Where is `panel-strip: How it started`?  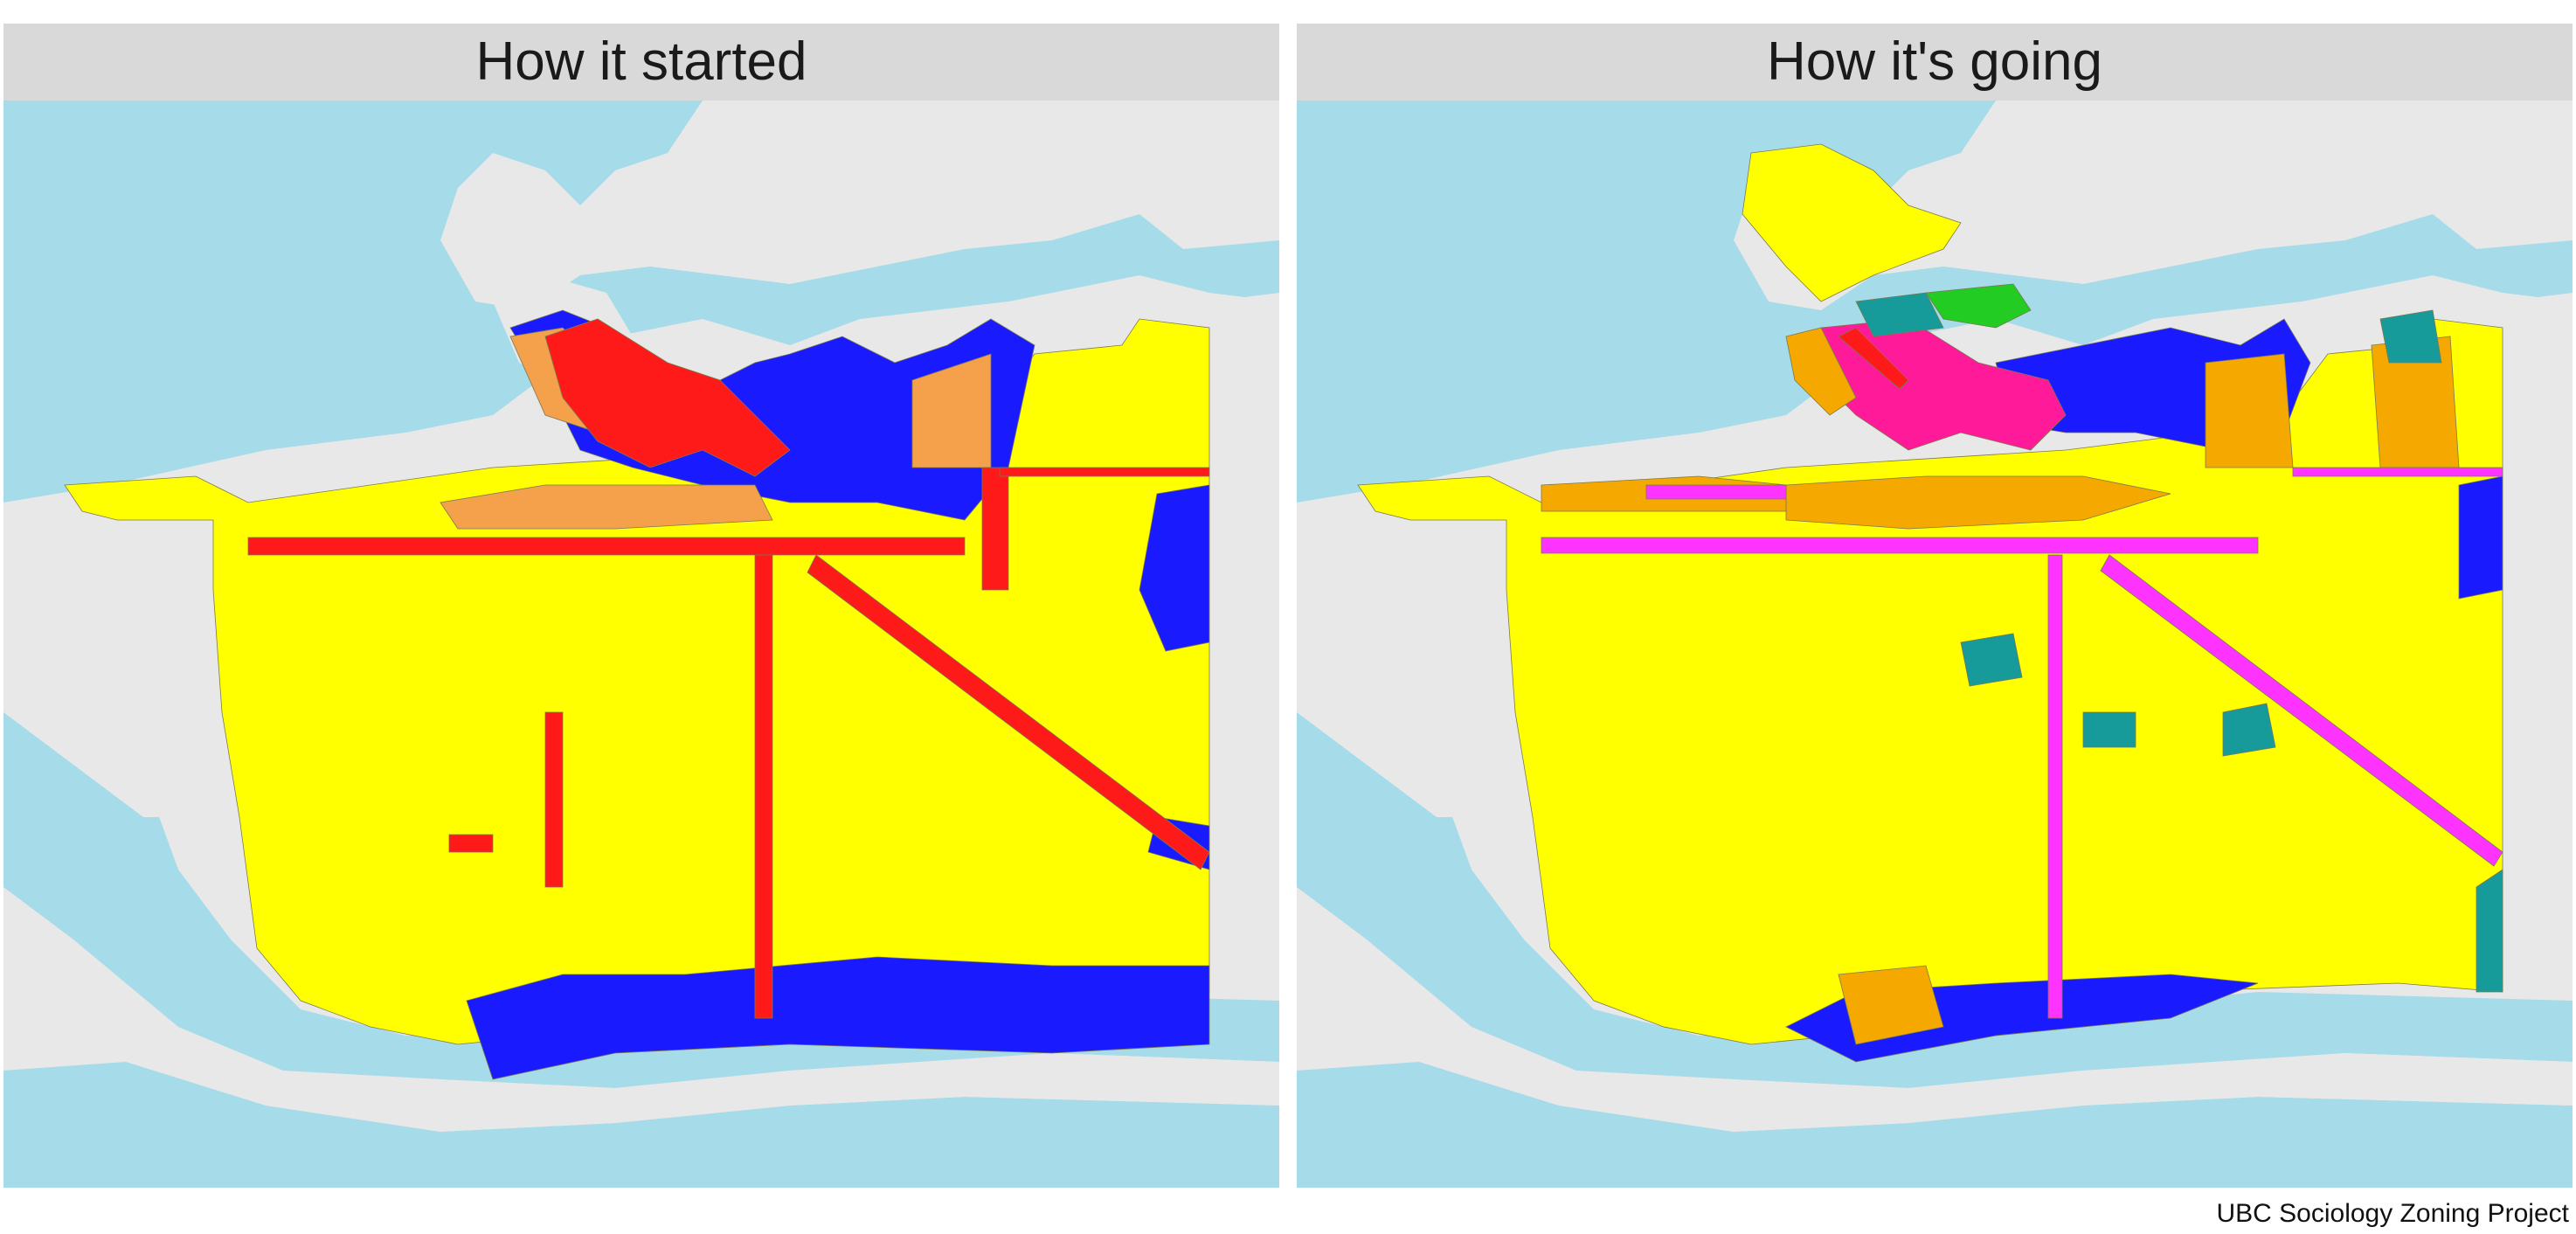
panel-strip: How it started is located at coordinates (641, 63).